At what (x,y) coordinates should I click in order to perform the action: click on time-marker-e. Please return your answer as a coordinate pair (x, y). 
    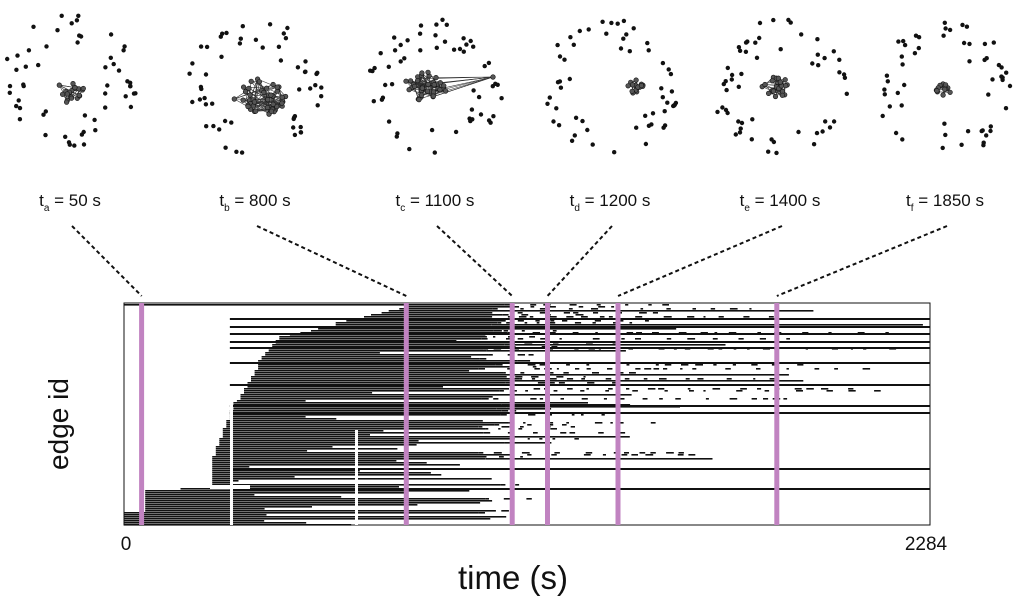
    Looking at the image, I should click on (618, 414).